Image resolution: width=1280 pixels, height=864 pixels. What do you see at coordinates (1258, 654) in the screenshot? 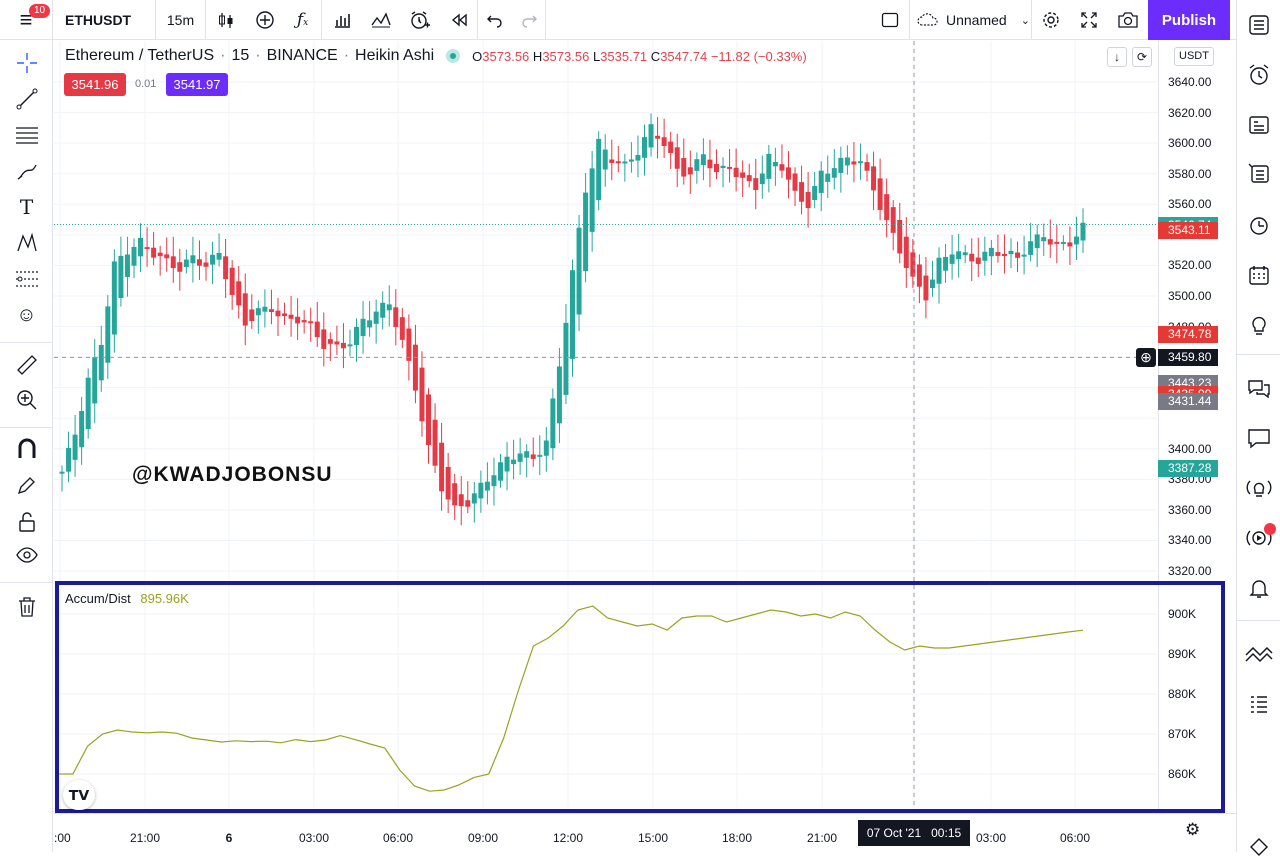
I see `trading-panel-button` at bounding box center [1258, 654].